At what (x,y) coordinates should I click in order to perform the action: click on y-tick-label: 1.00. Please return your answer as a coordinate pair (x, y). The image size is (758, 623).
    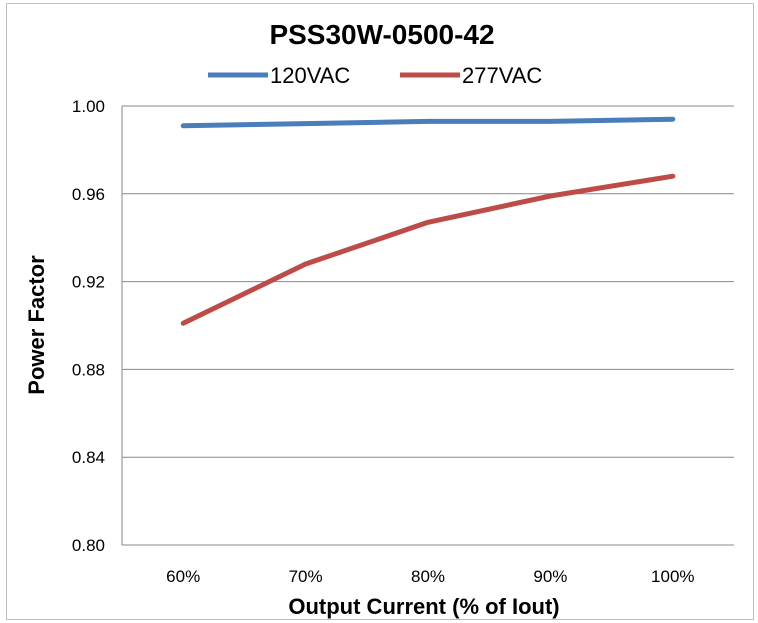
    Looking at the image, I should click on (88, 106).